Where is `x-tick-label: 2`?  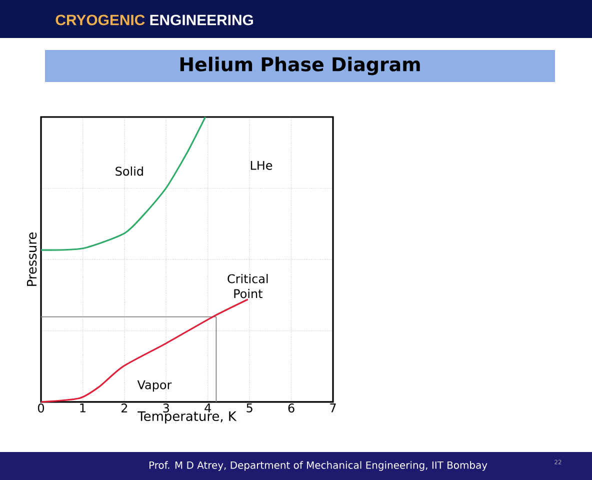 x-tick-label: 2 is located at coordinates (125, 408).